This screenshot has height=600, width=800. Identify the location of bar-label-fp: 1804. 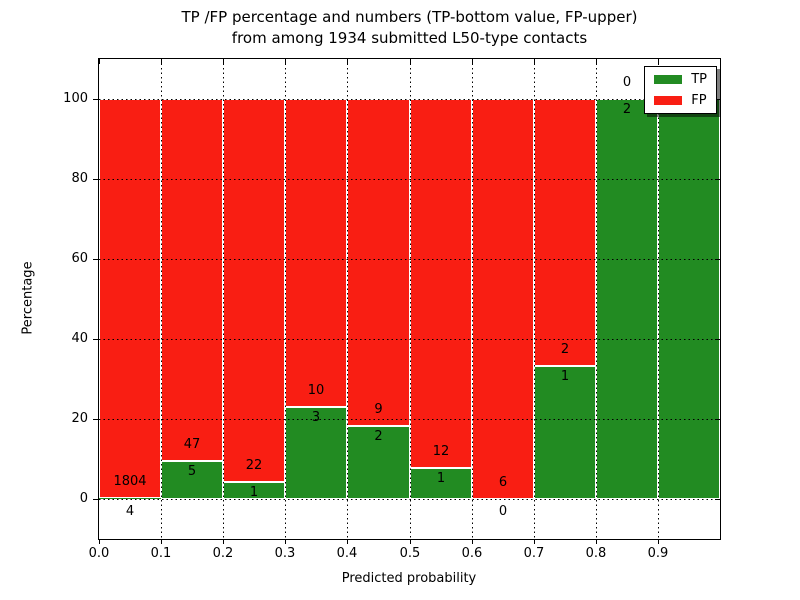
(130, 482).